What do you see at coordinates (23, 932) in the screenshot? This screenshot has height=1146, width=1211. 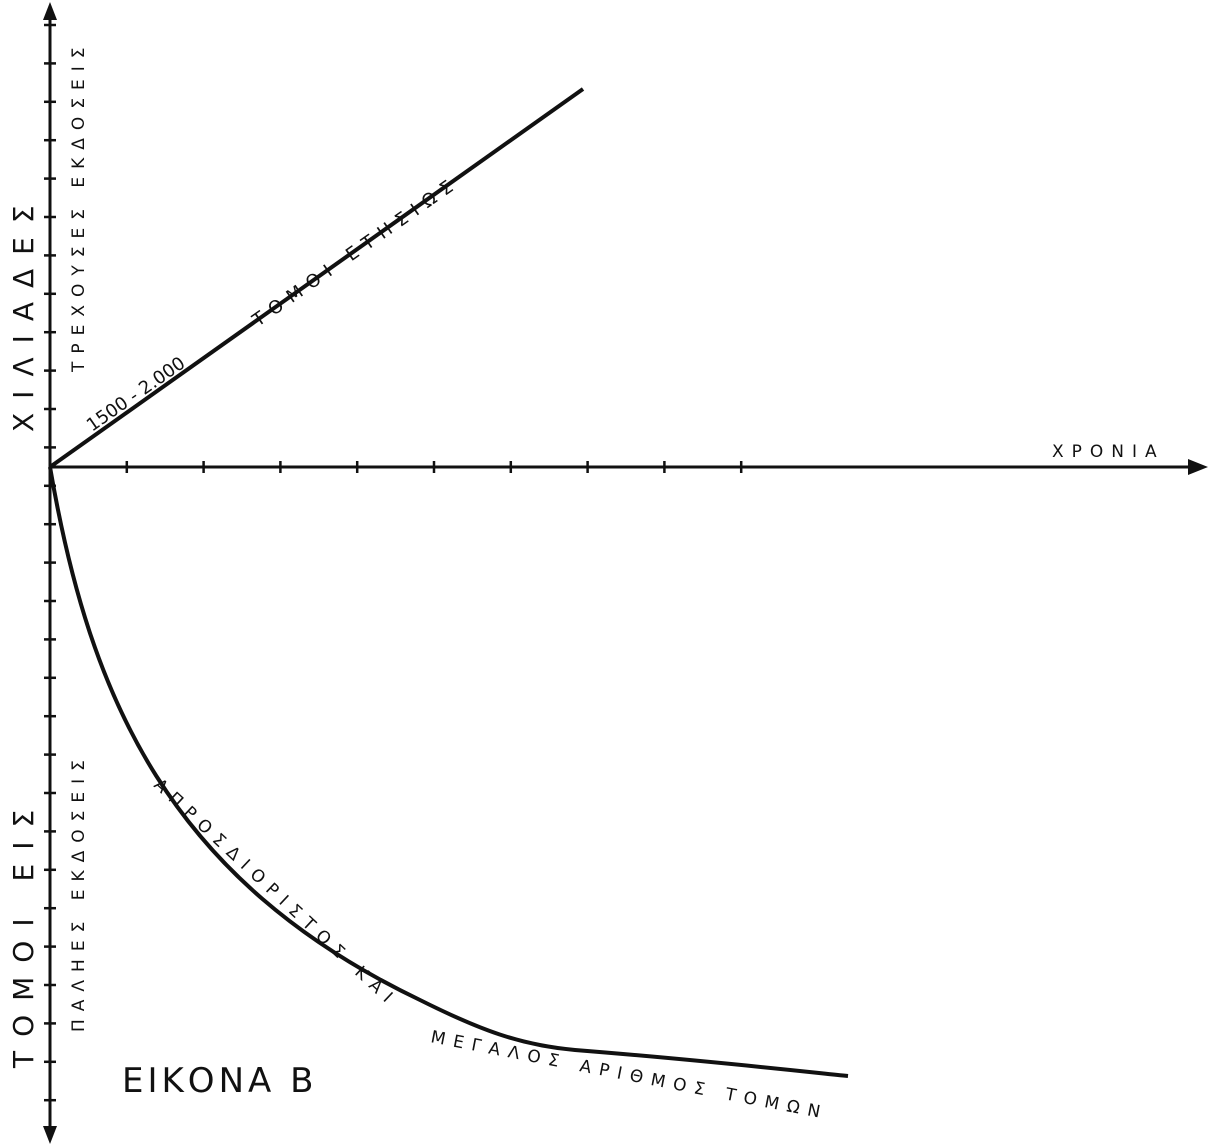 I see `y-axis-lower-label: ΤΟΜΟΙ ΕΙΣ` at bounding box center [23, 932].